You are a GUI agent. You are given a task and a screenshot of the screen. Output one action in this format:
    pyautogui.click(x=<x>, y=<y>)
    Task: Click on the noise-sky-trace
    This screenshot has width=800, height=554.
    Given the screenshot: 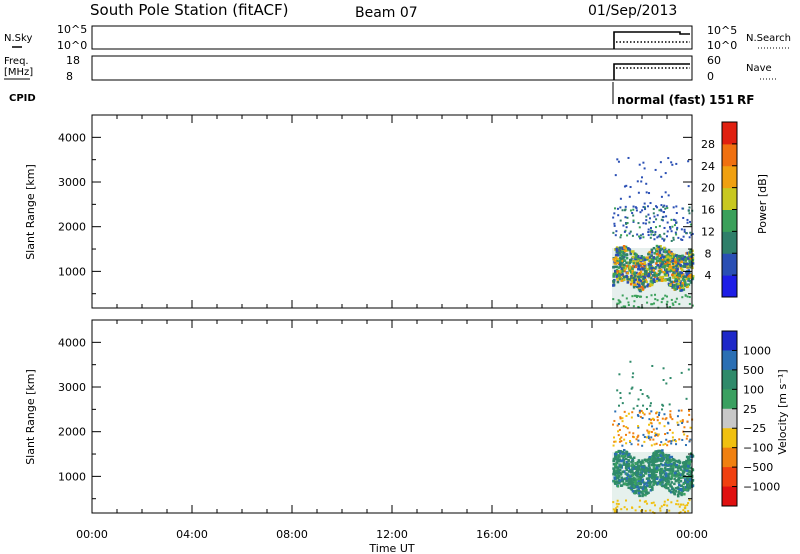 What is the action you would take?
    pyautogui.click(x=651, y=40)
    